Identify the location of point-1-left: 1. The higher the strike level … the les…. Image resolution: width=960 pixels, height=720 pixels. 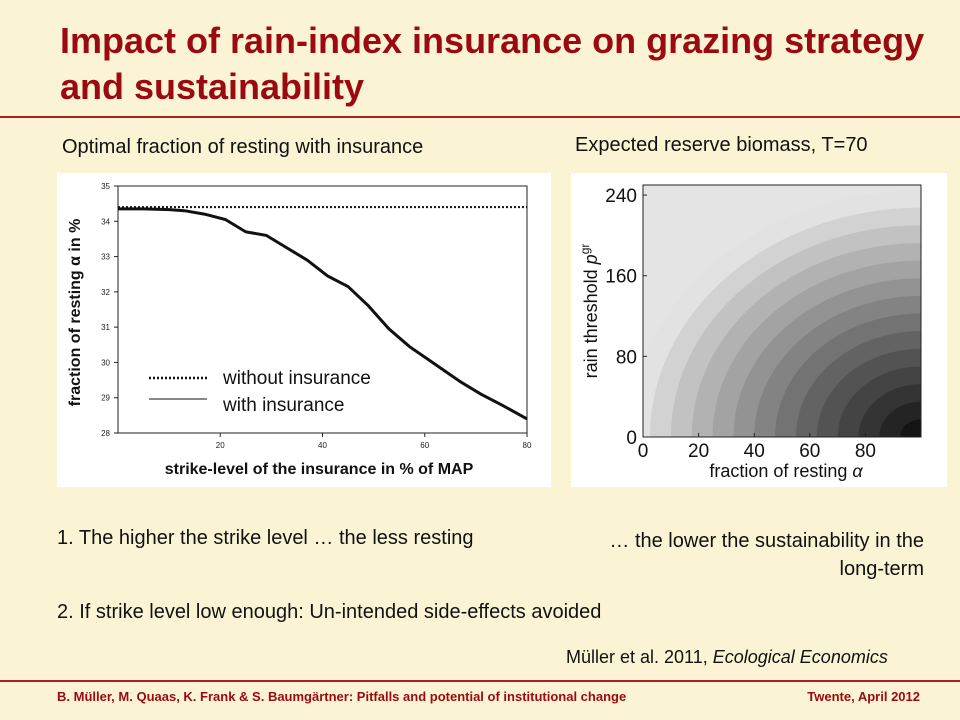
(265, 538).